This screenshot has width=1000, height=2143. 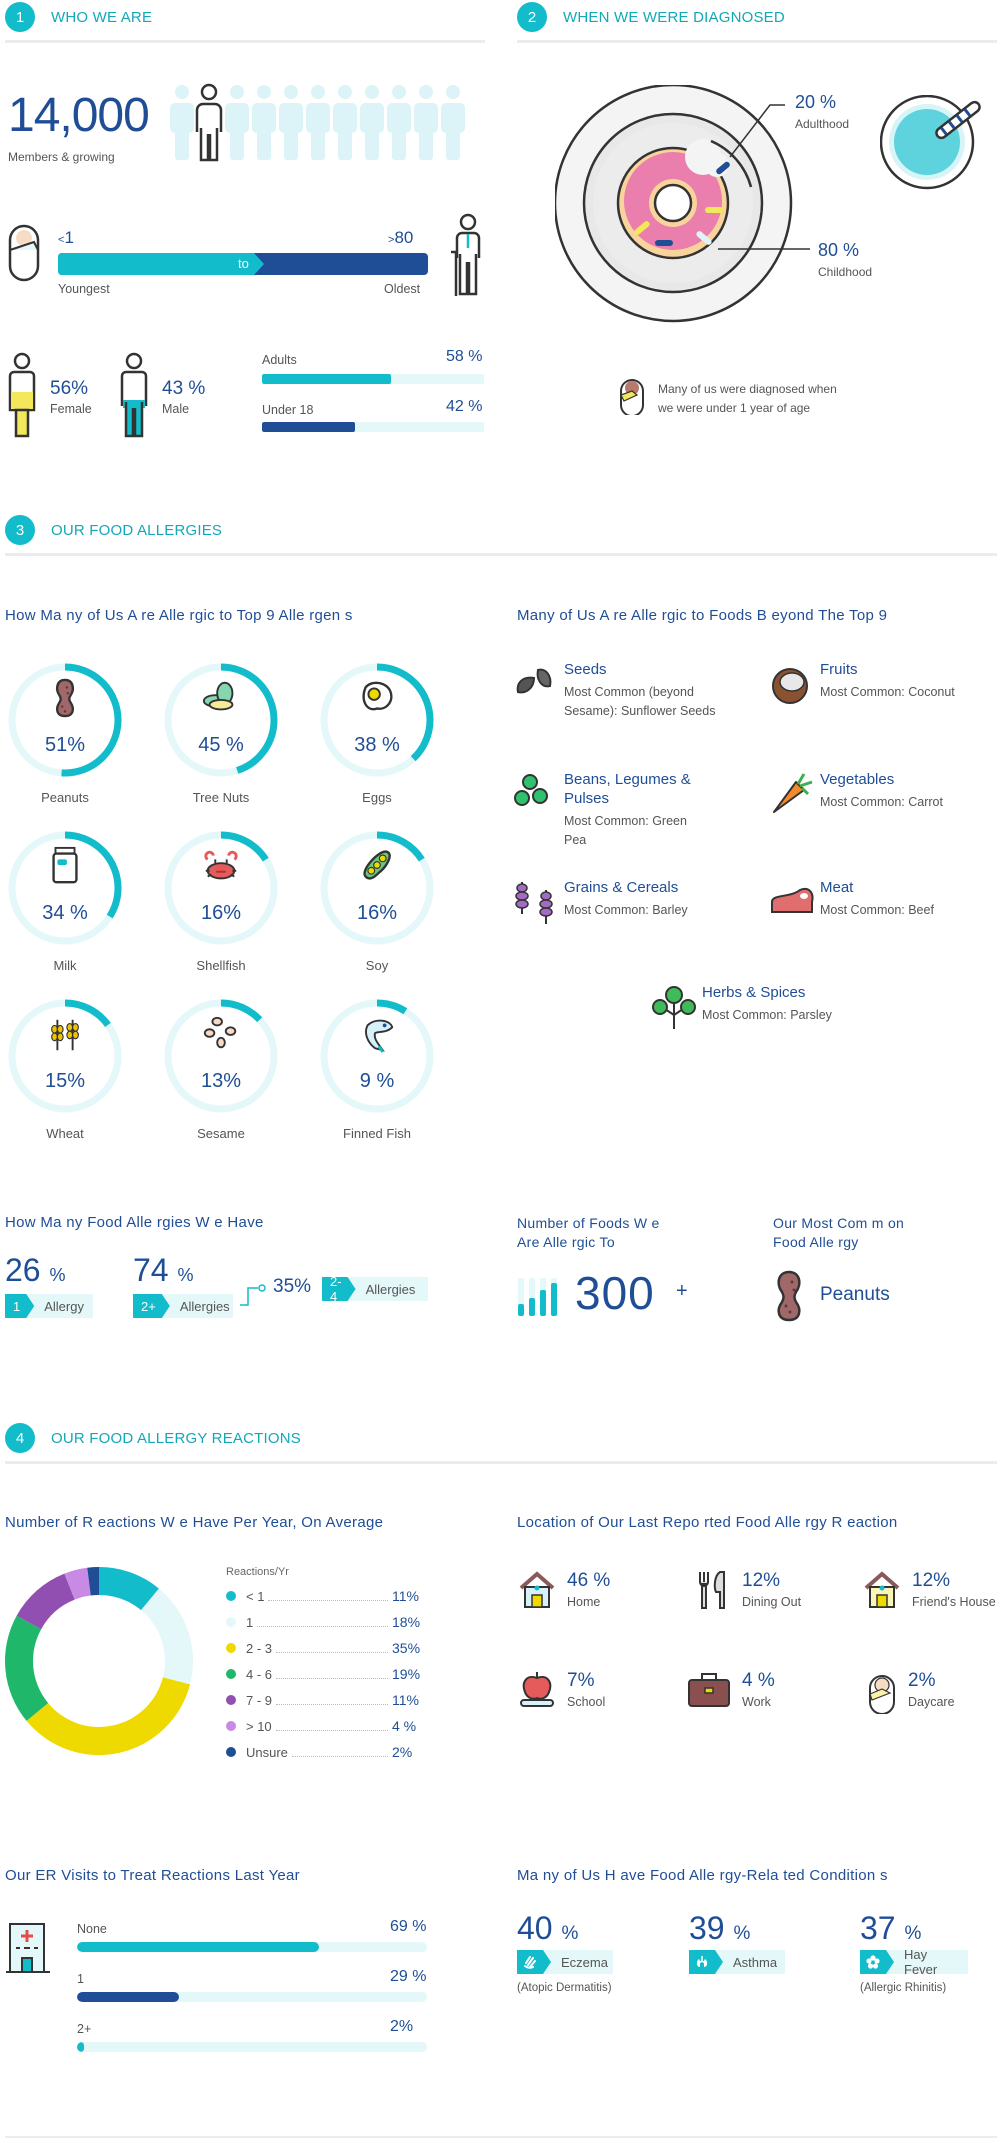 I want to click on elderly-person-icon, so click(x=466, y=254).